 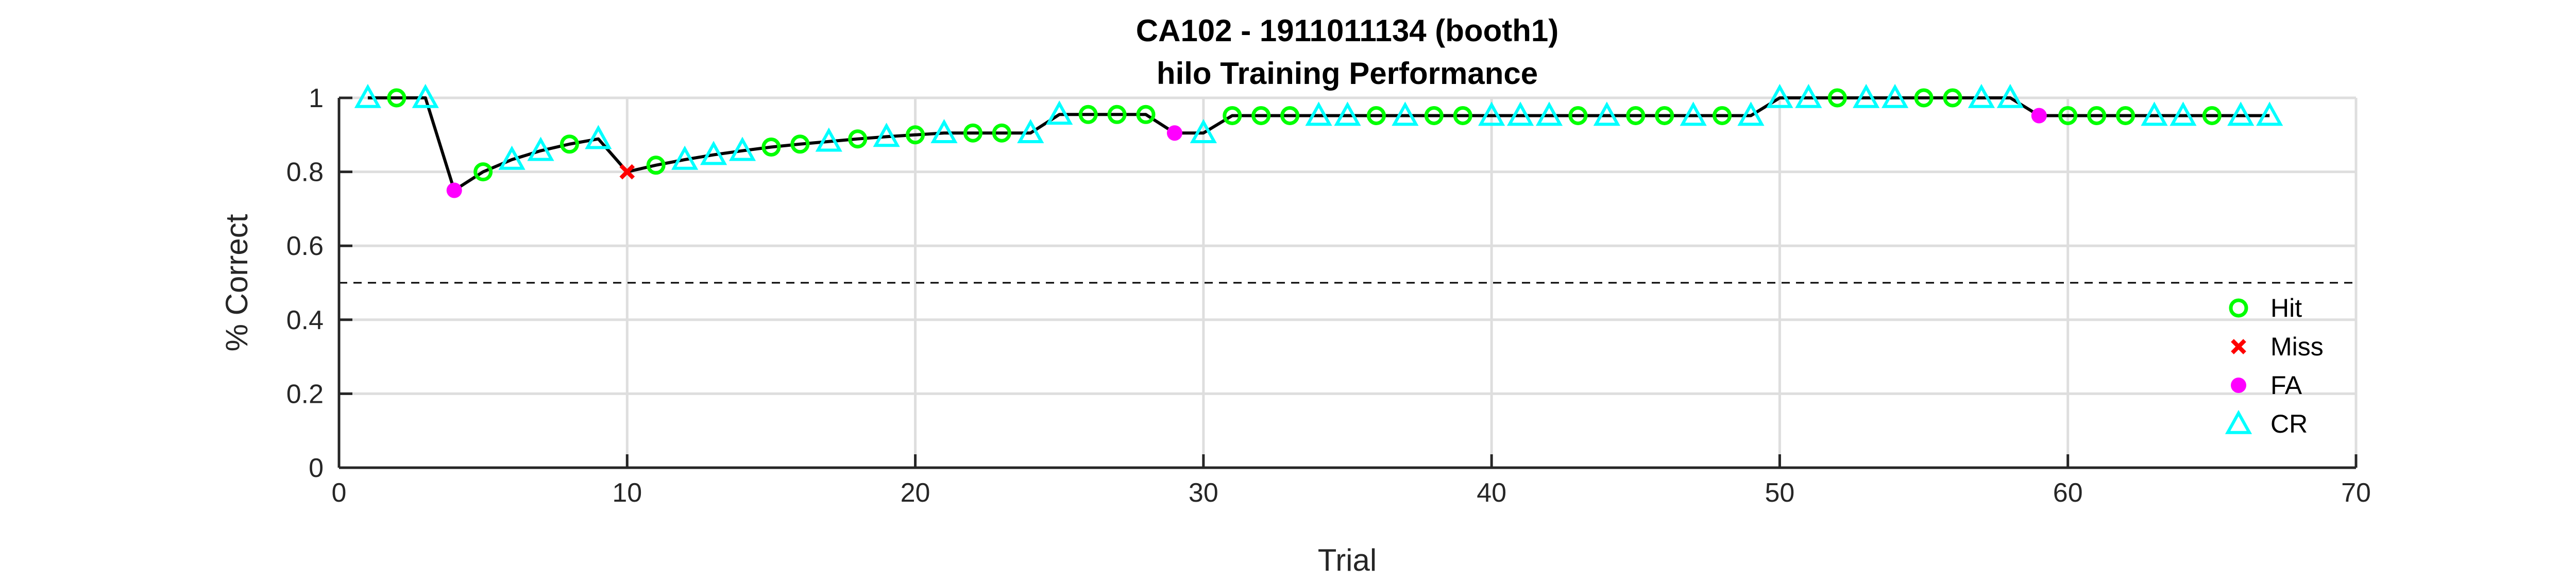 What do you see at coordinates (2286, 385) in the screenshot?
I see `legend-fa-label: FA` at bounding box center [2286, 385].